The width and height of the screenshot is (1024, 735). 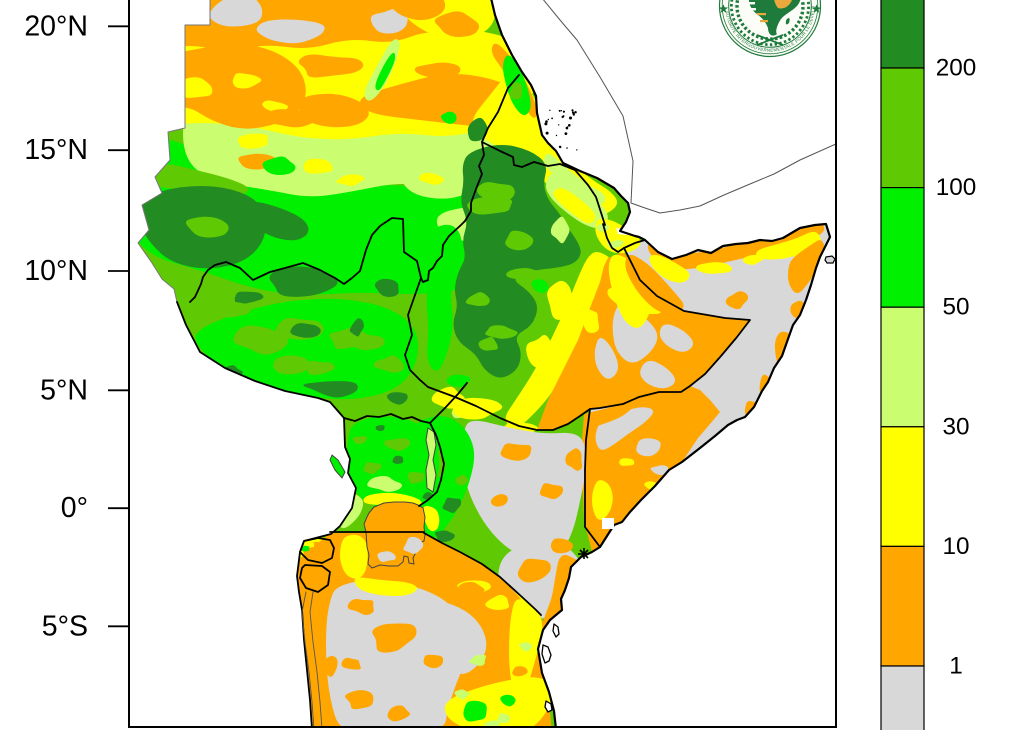 What do you see at coordinates (955, 307) in the screenshot?
I see `svg-text: 50` at bounding box center [955, 307].